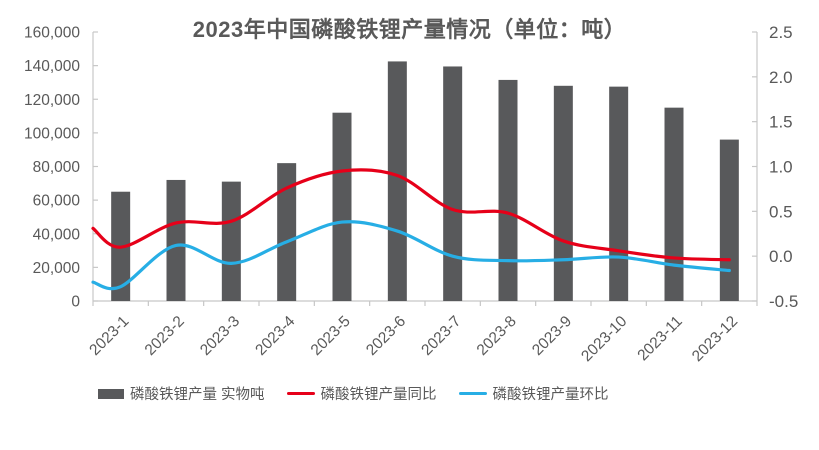 The height and width of the screenshot is (450, 819). What do you see at coordinates (331, 336) in the screenshot?
I see `x-axis-label: 2023-5` at bounding box center [331, 336].